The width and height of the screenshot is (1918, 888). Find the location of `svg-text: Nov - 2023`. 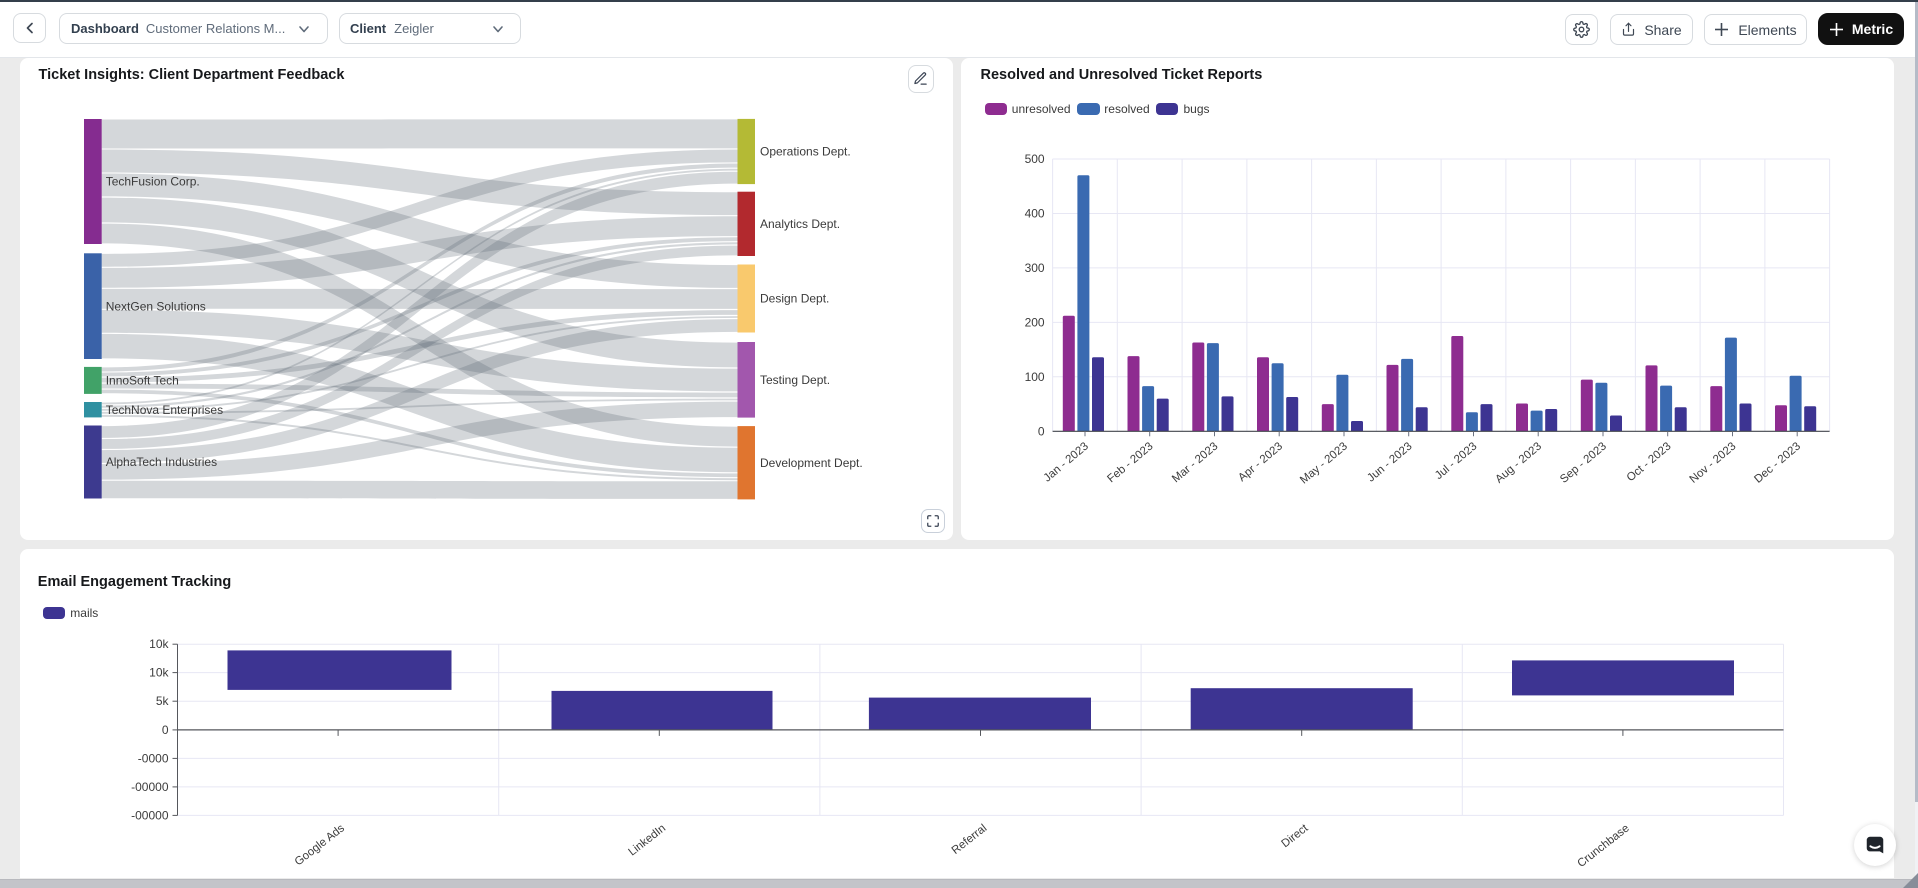

svg-text: Nov - 2023 is located at coordinates (1713, 462).